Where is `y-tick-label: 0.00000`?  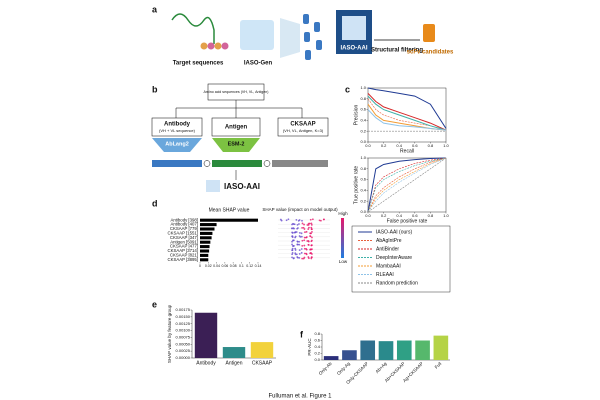
y-tick-label: 0.00000 is located at coordinates (183, 357).